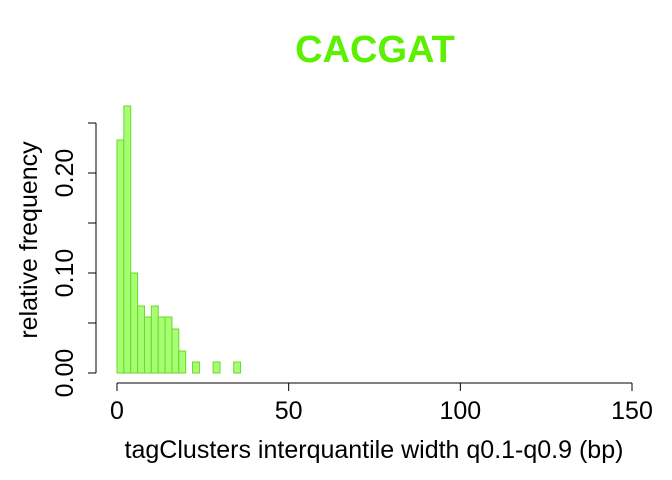  What do you see at coordinates (65, 273) in the screenshot?
I see `y-tick-label: 0.10` at bounding box center [65, 273].